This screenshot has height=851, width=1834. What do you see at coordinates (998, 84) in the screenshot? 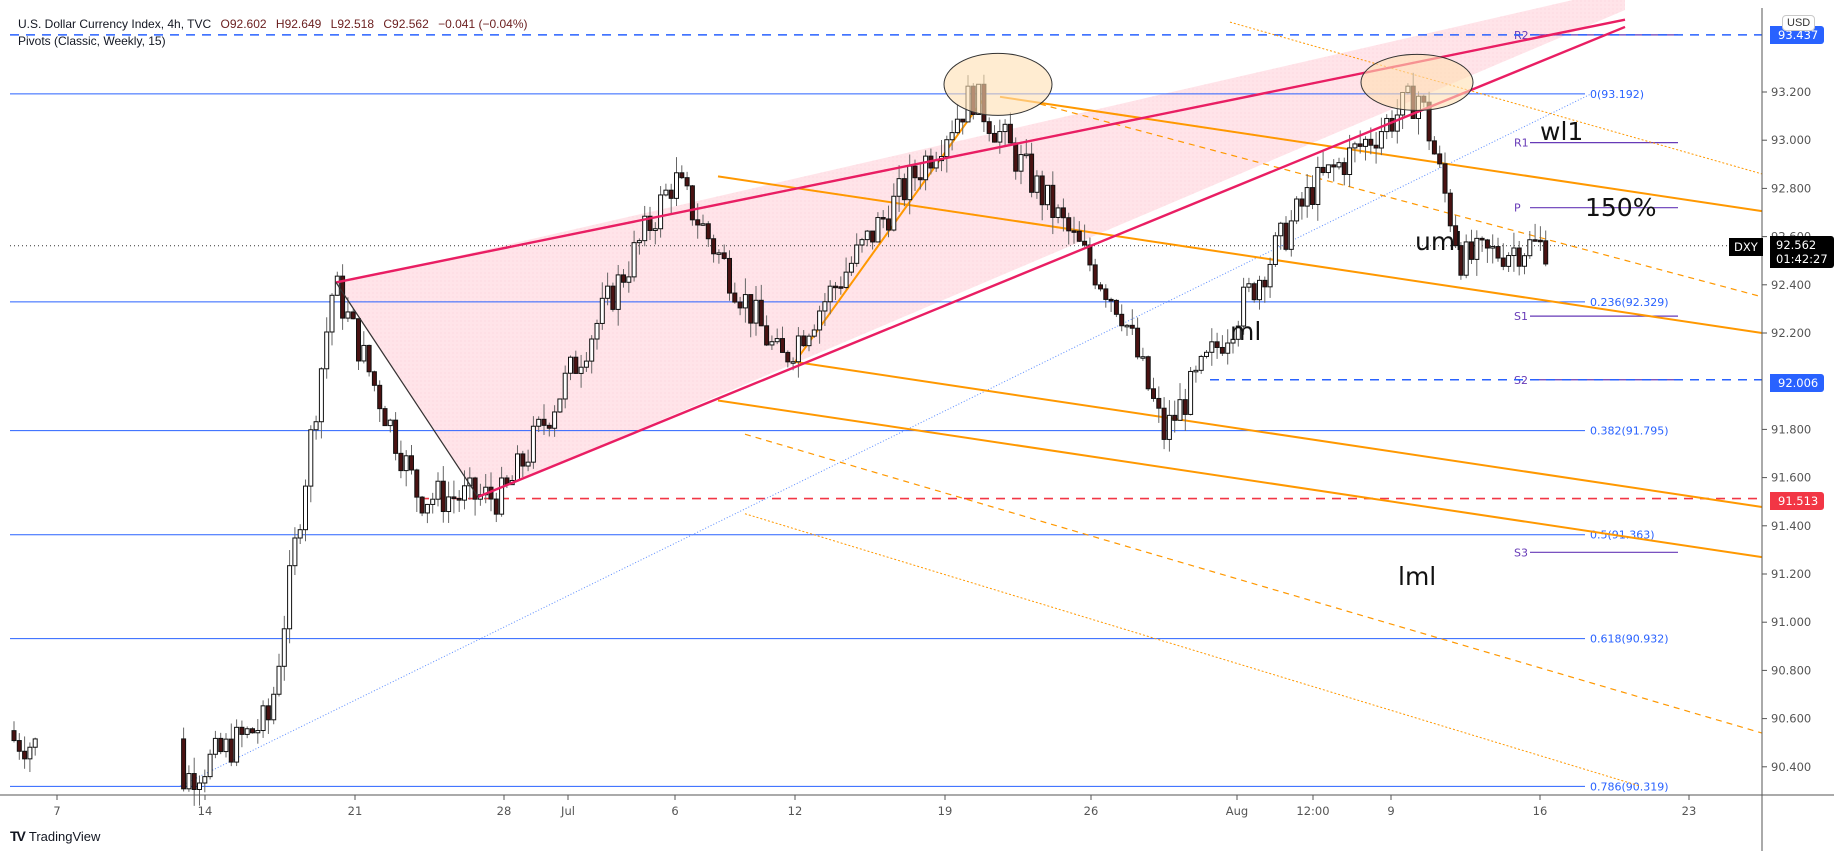
I see `highlight-ellipse-left` at bounding box center [998, 84].